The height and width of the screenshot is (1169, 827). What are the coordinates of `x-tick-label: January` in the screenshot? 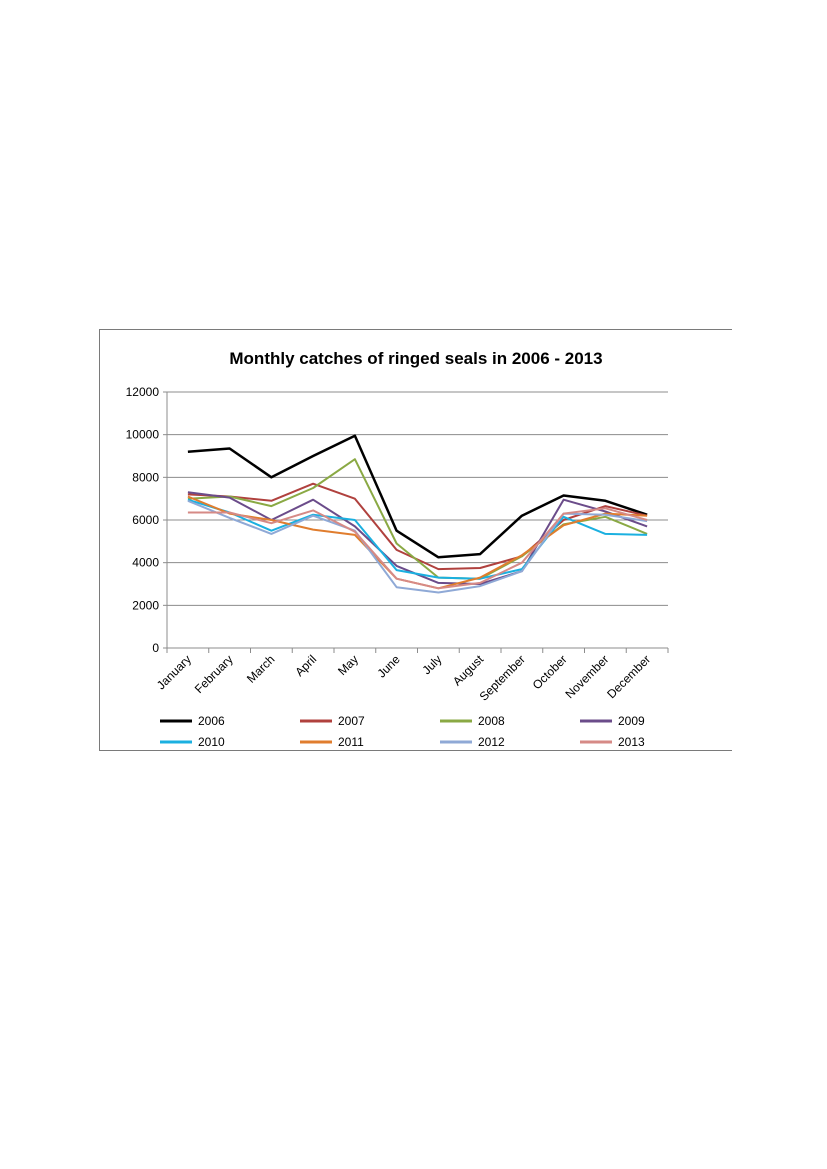 It's located at (174, 672).